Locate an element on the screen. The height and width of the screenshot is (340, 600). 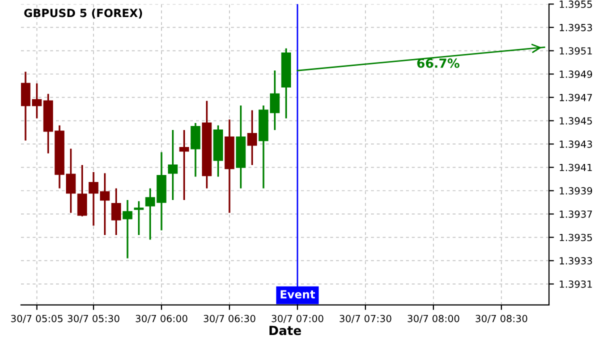
x-tick-label: 30/7 06:30 is located at coordinates (230, 318).